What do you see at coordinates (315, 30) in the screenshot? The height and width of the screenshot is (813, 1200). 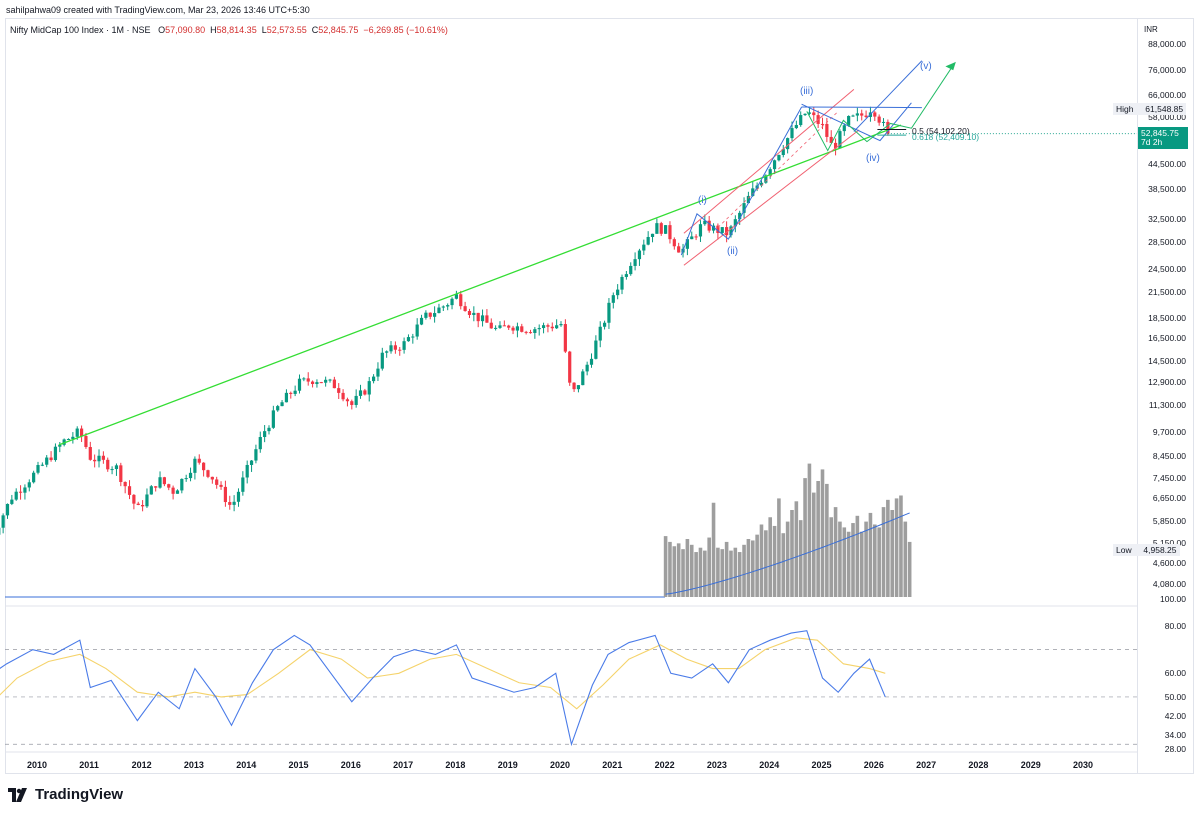 I see `close-label: C` at bounding box center [315, 30].